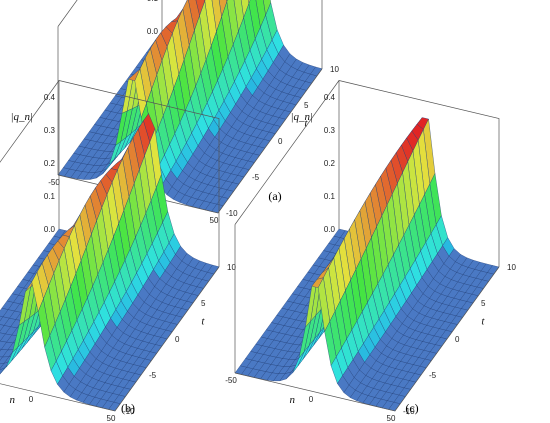 The width and height of the screenshot is (550, 423). I want to click on box-front-edges, so click(110, 339).